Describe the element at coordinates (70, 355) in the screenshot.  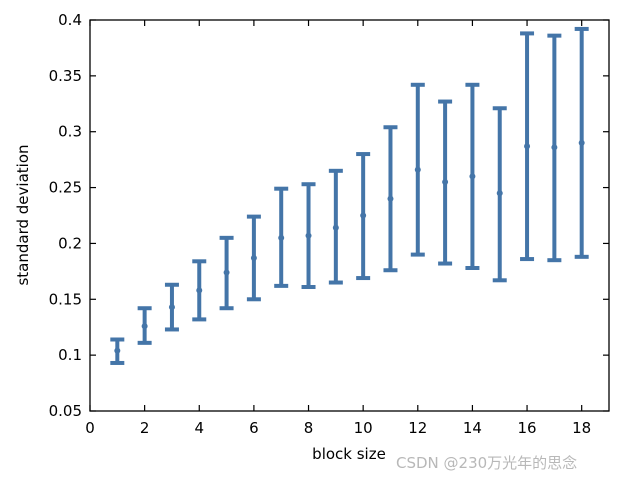
I see `y-tick-label: 0.1` at that location.